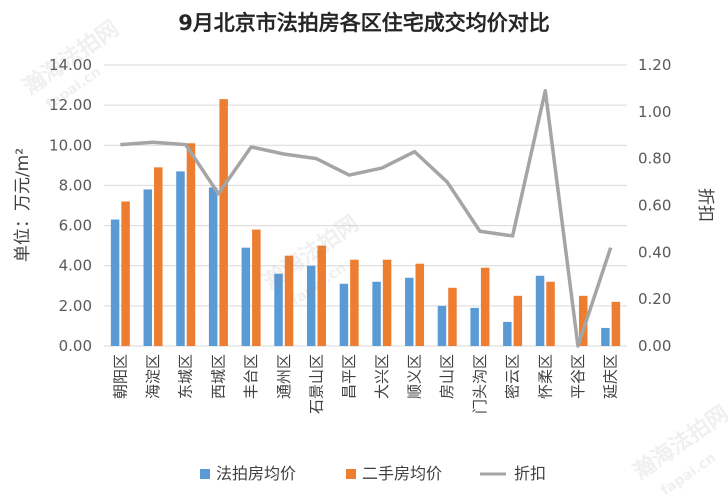 The image size is (728, 502). I want to click on y-axis-ticks: 0.00 2.00 4.00 6.00 8.00 10.00 12.00 14.00, so click(70, 205).